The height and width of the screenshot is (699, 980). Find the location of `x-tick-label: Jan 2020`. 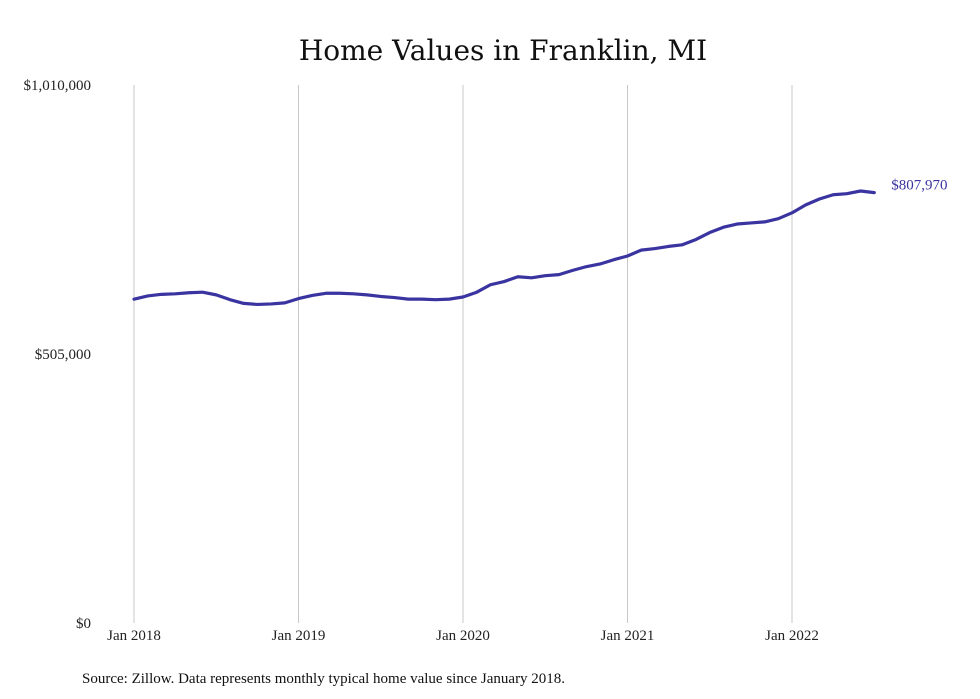

x-tick-label: Jan 2020 is located at coordinates (463, 636).